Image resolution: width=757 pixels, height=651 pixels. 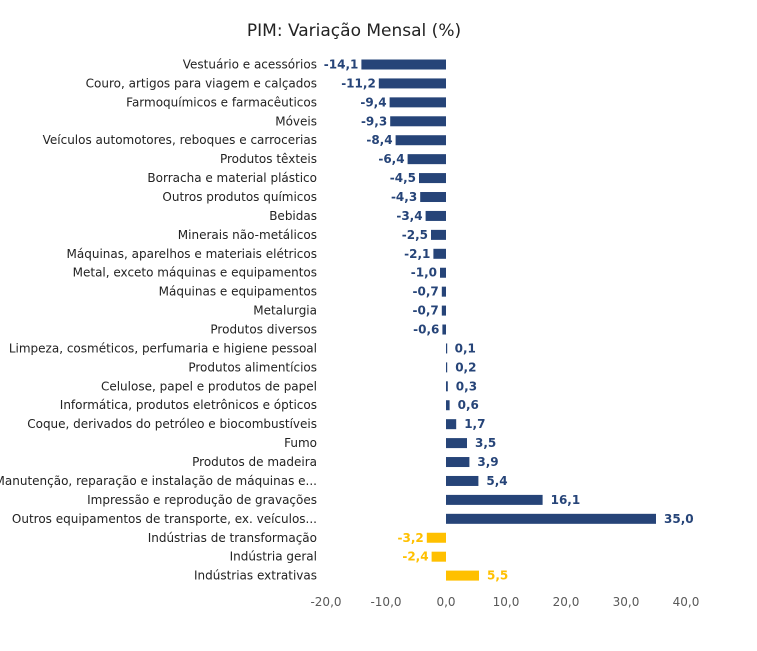 What do you see at coordinates (293, 216) in the screenshot?
I see `category-label: Bebidas` at bounding box center [293, 216].